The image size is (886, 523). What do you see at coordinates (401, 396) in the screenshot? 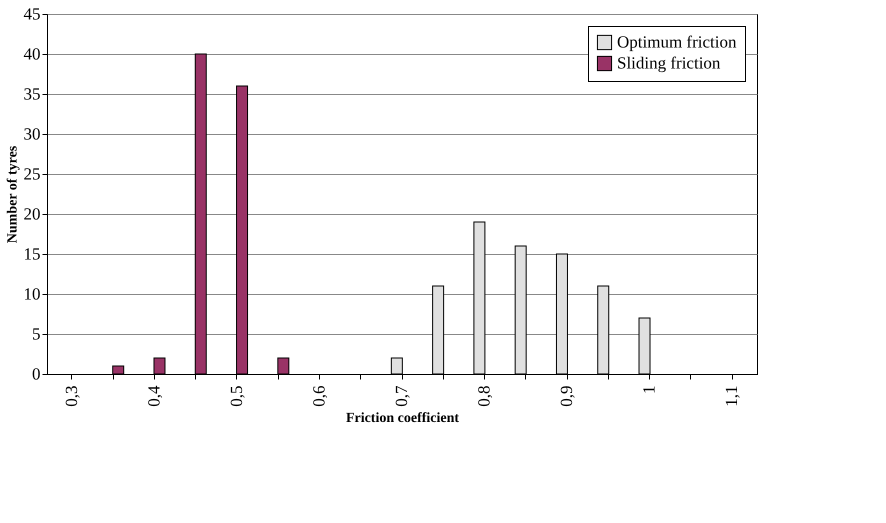
I see `x-tick-label: 0,7` at bounding box center [401, 396].